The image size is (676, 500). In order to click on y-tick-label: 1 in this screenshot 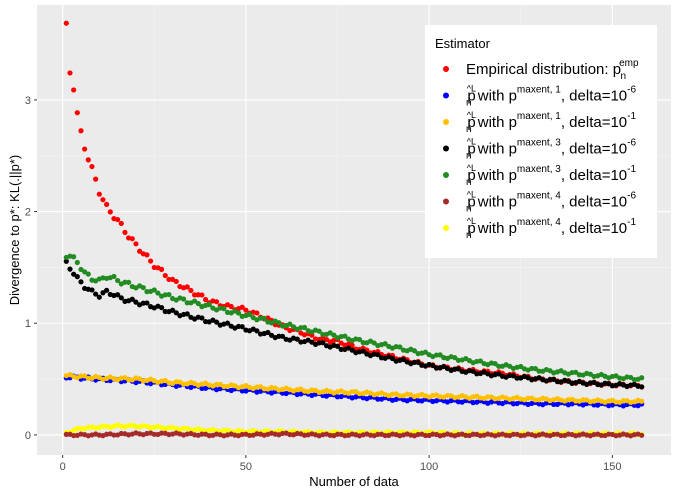, I will do `click(28, 324)`.